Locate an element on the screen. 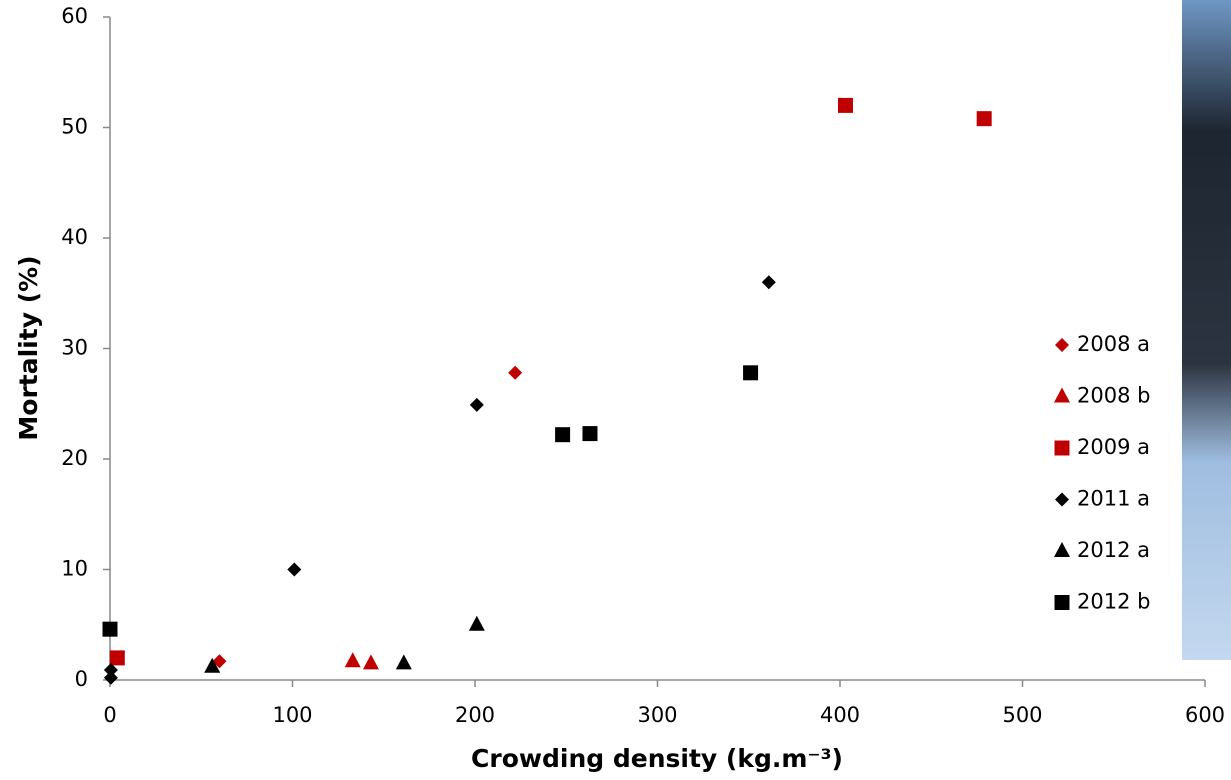 The width and height of the screenshot is (1231, 780). x-axis-title: Crowding density (kg.m⁻³) is located at coordinates (657, 758).